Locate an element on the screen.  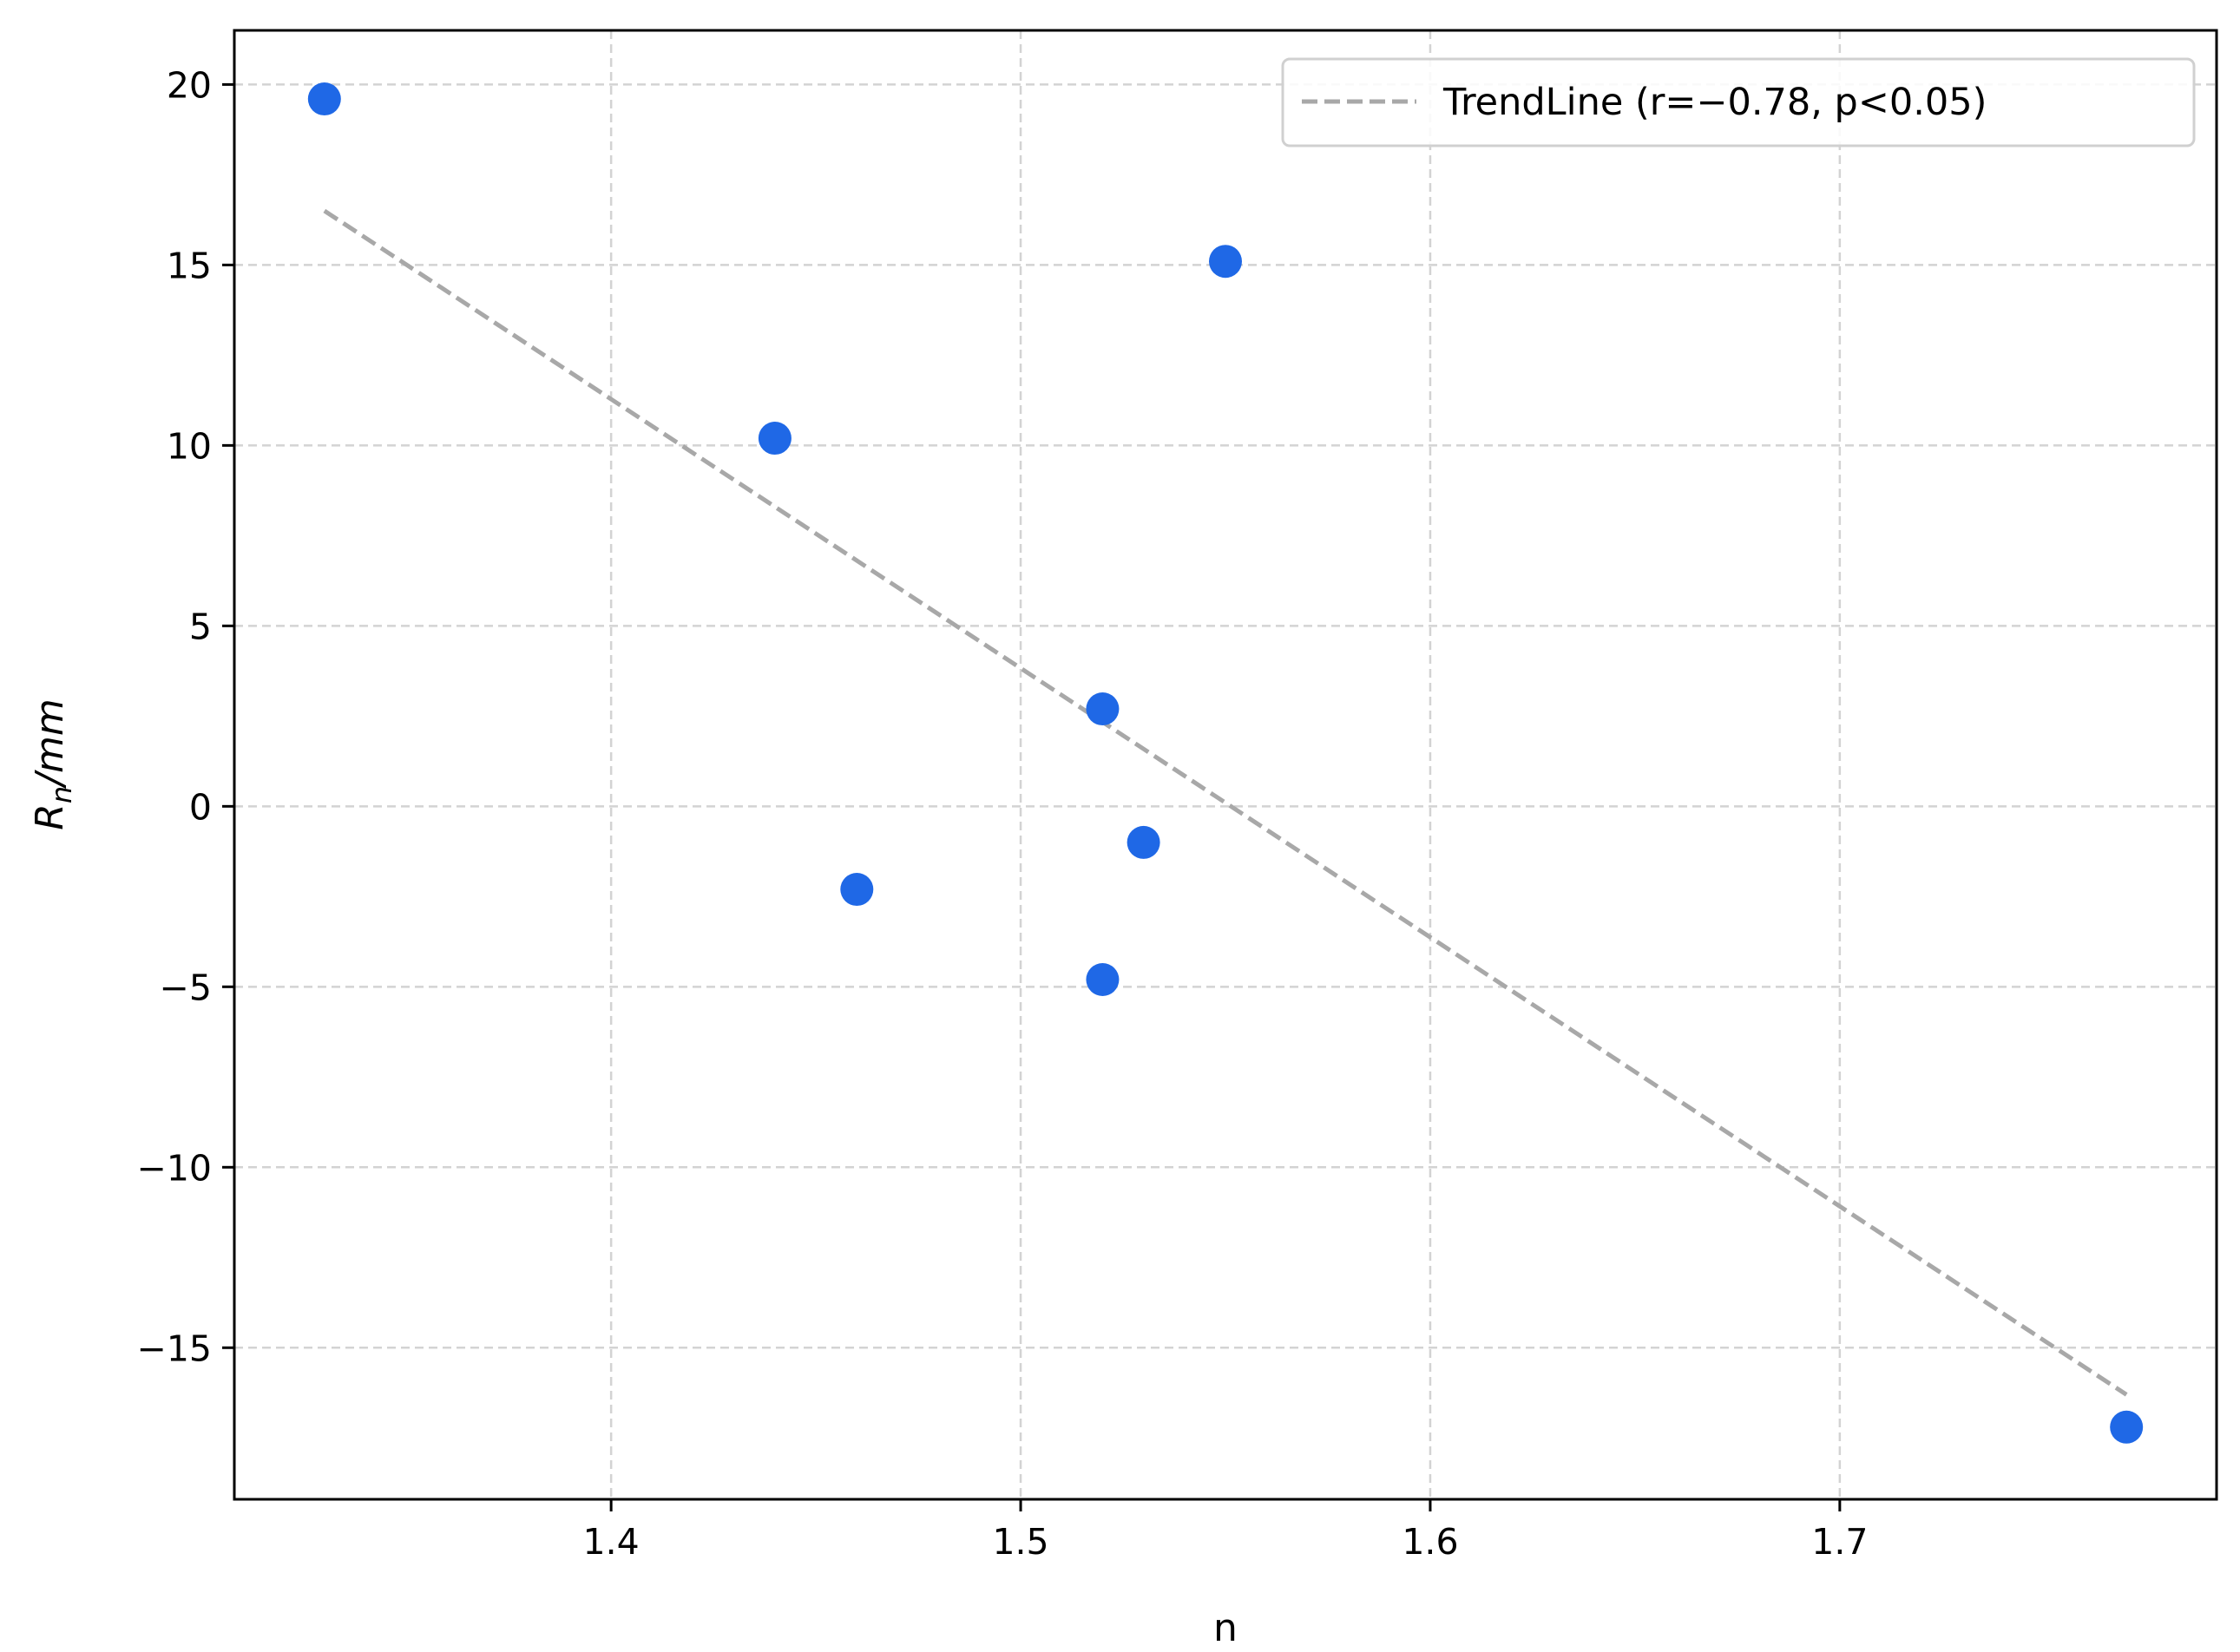
y-tick-label: 0 is located at coordinates (200, 807).